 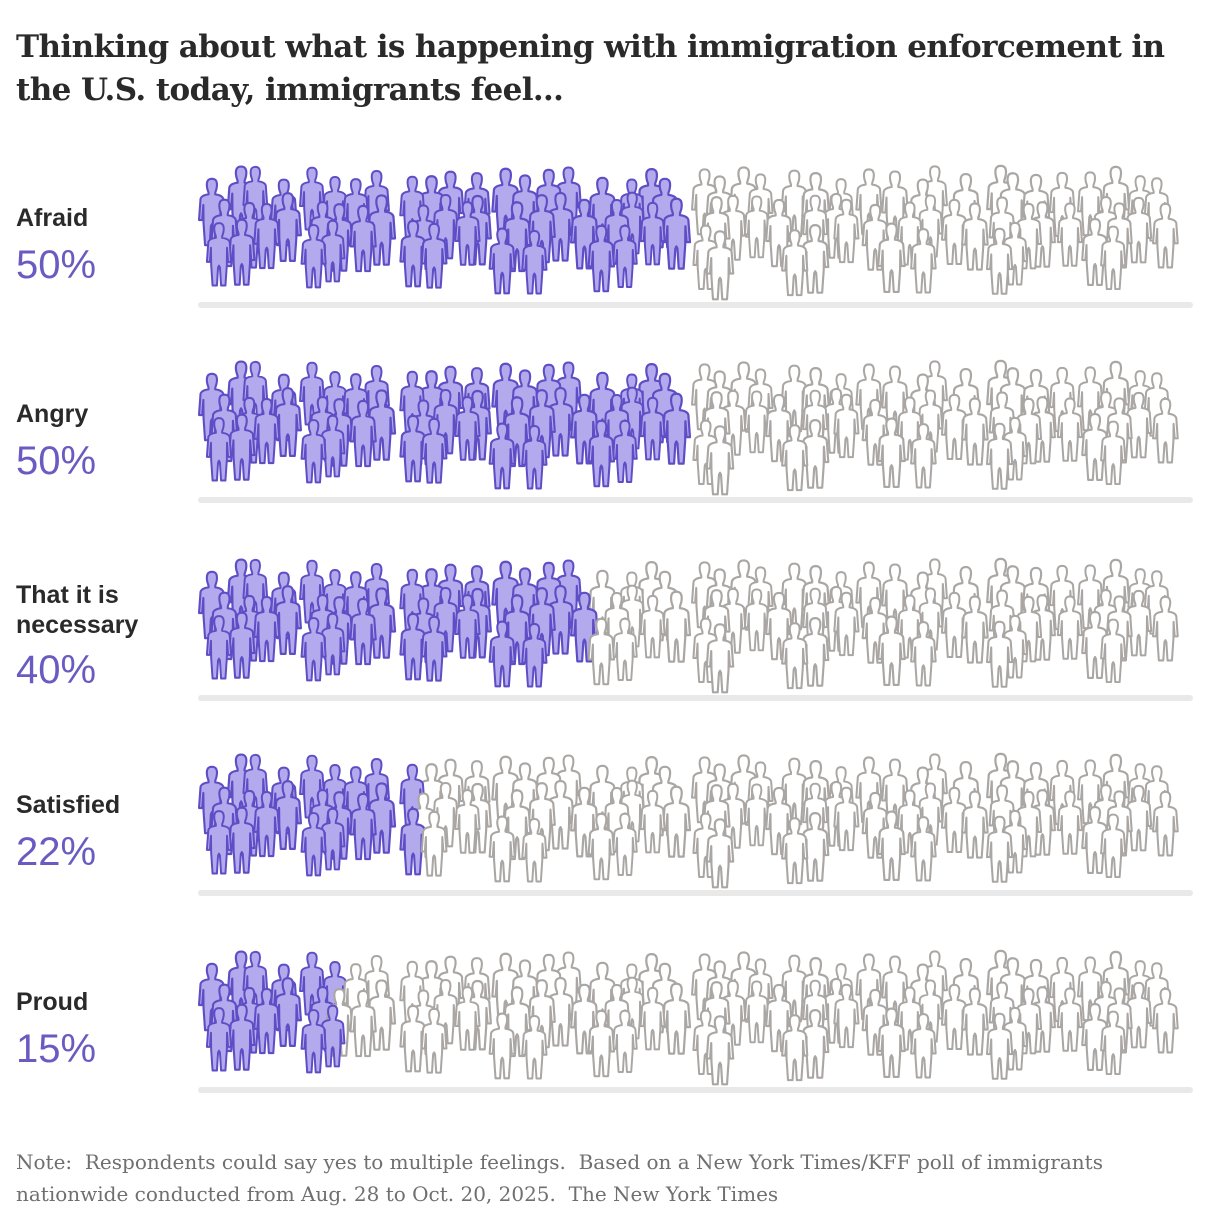 What do you see at coordinates (52, 414) in the screenshot?
I see `row-label: Angry` at bounding box center [52, 414].